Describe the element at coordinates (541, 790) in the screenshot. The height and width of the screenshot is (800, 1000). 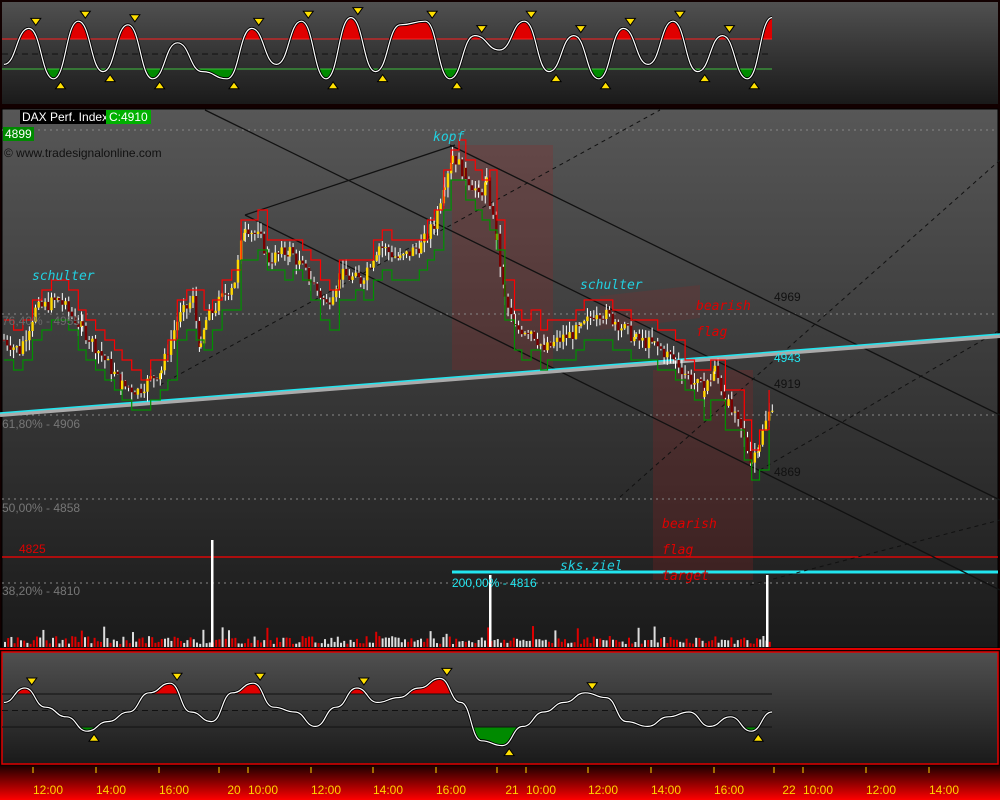
I see `x-tick-label: 10:00` at that location.